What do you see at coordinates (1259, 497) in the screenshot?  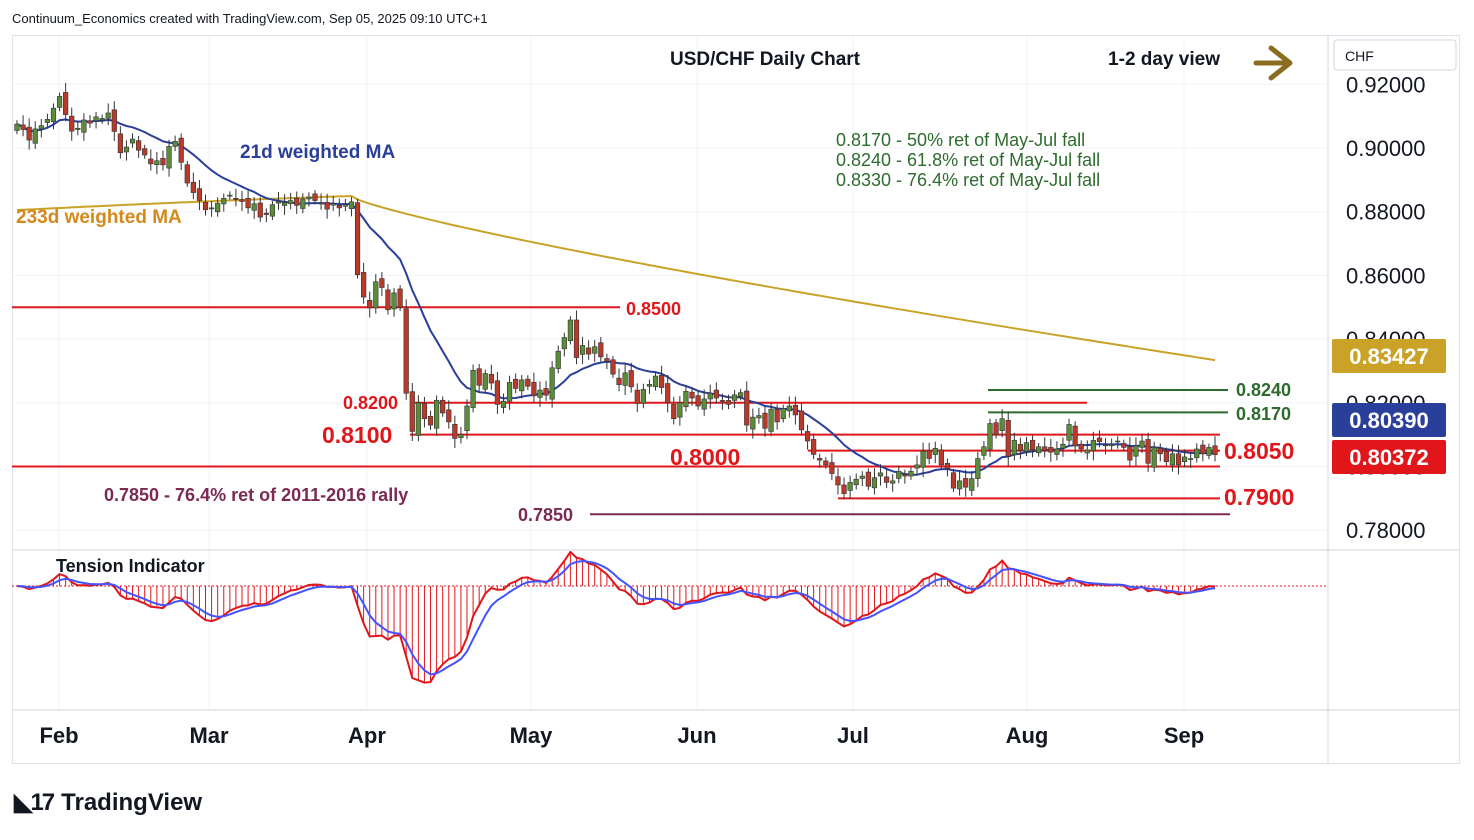 I see `level-label-0.7900: 0.7900` at bounding box center [1259, 497].